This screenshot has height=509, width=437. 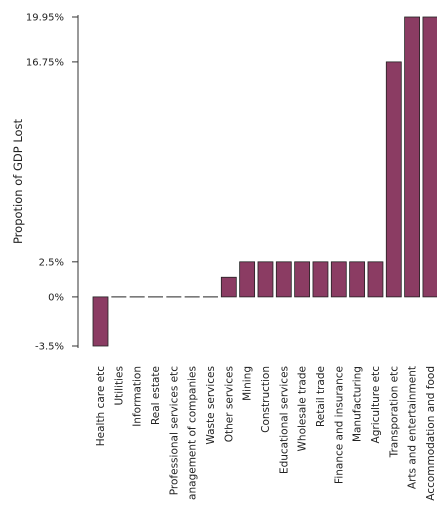 I want to click on y-tick-label: 19.95%, so click(x=45, y=18).